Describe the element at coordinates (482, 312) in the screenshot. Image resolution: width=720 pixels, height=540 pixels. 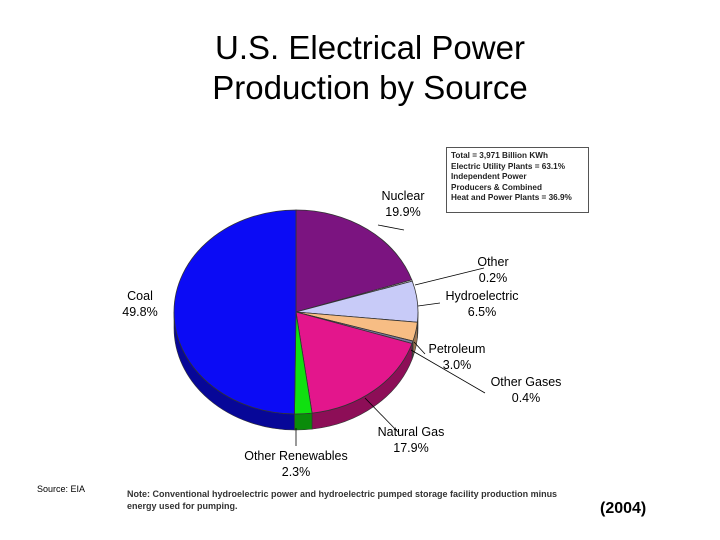
I see `slice-value-hydroelectric: 6.5%` at that location.